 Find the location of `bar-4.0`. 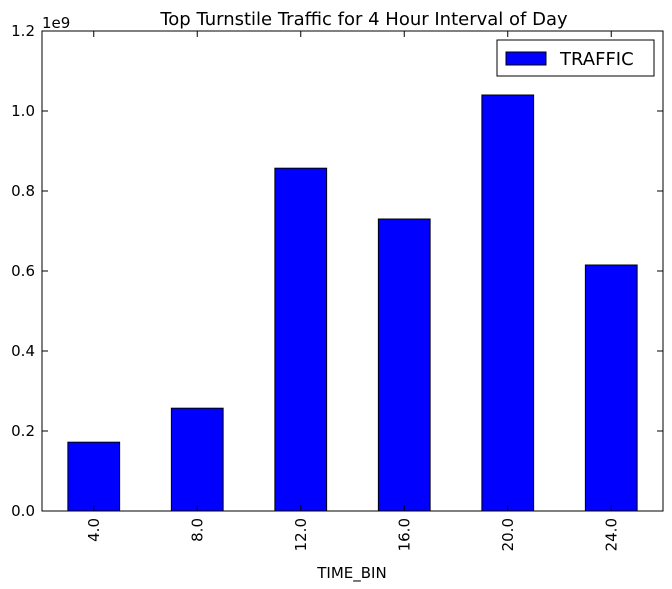

bar-4.0 is located at coordinates (94, 476).